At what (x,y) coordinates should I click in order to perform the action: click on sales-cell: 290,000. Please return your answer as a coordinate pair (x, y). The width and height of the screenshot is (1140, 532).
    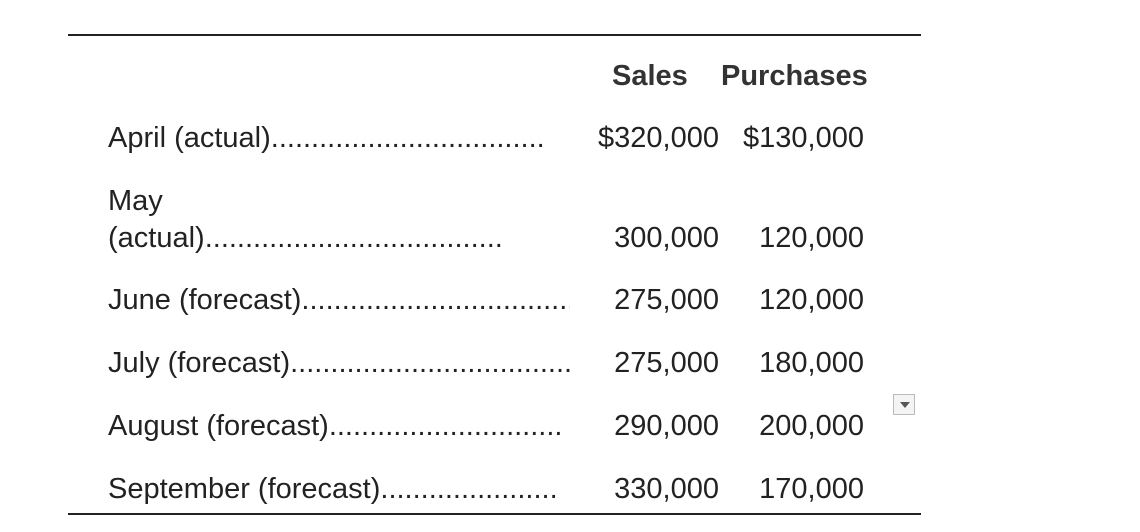
    Looking at the image, I should click on (666, 426).